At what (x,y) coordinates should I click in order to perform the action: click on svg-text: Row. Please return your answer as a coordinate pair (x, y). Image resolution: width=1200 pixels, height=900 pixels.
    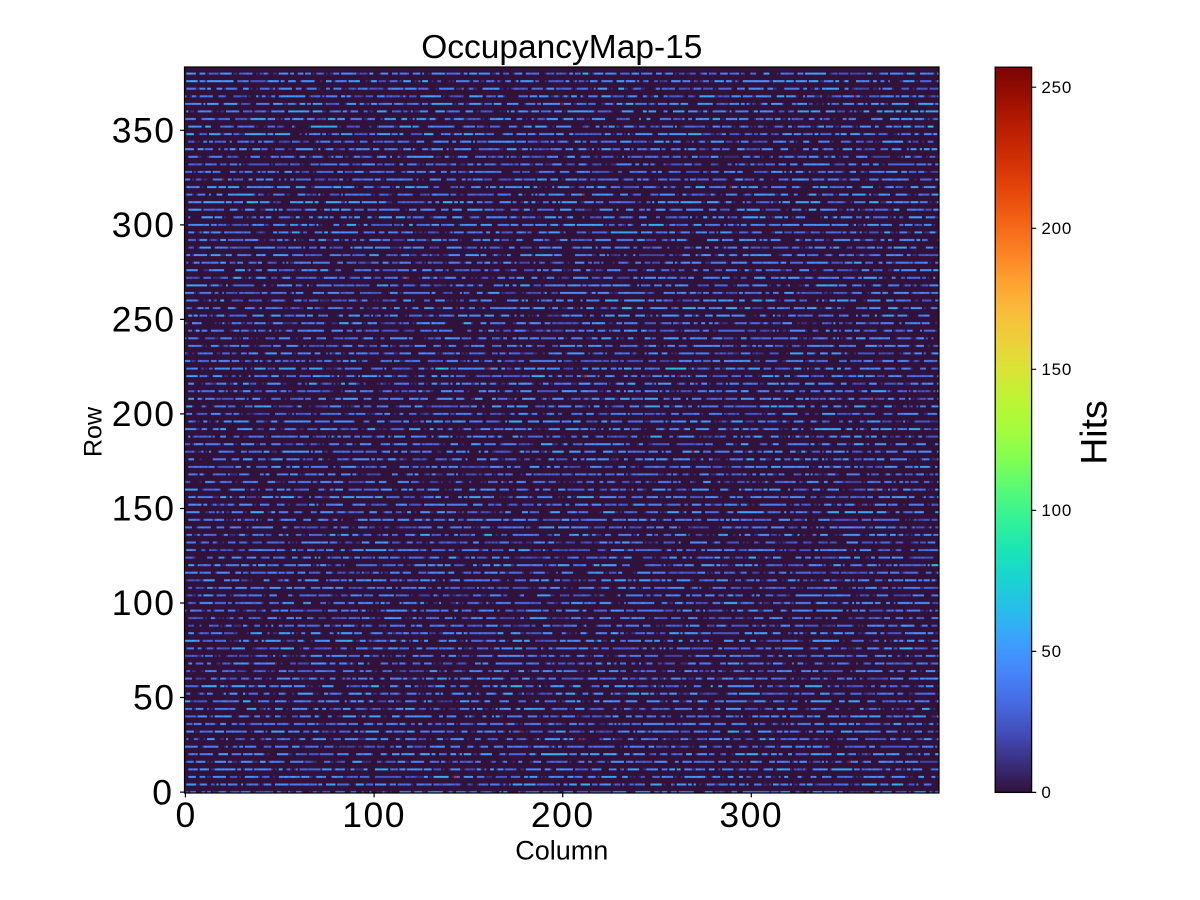
    Looking at the image, I should click on (93, 431).